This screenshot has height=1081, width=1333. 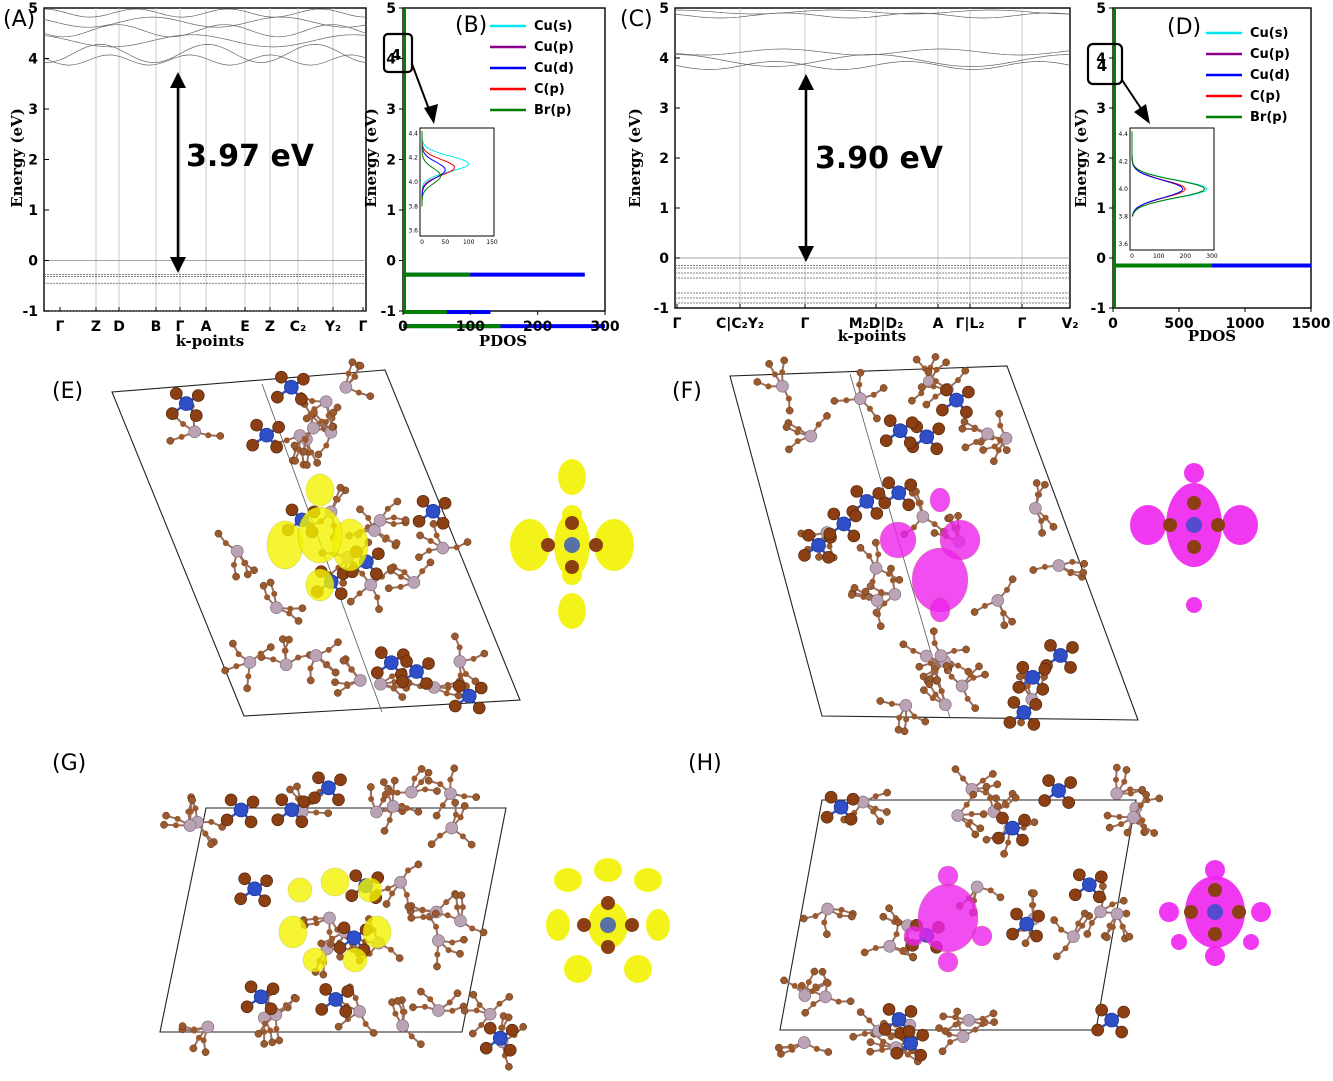 What do you see at coordinates (250, 156) in the screenshot?
I see `panel-a-gap-label: 3.97 eV` at bounding box center [250, 156].